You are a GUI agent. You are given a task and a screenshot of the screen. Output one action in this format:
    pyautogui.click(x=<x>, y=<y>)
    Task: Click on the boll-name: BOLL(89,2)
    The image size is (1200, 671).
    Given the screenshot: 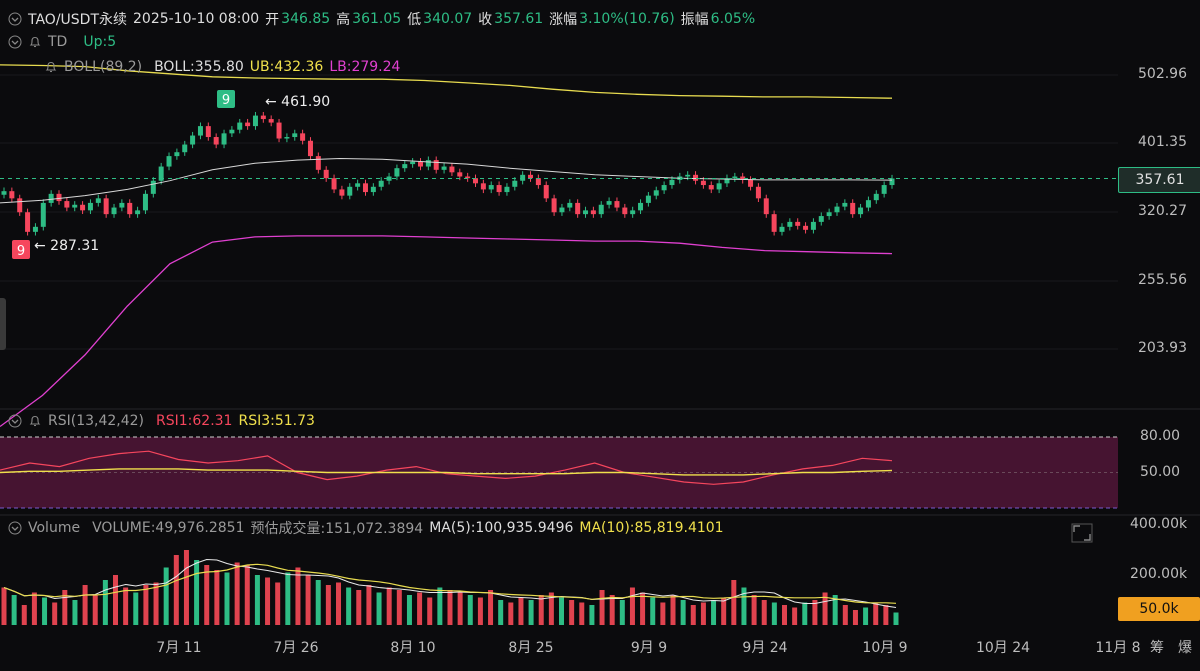 What is the action you would take?
    pyautogui.click(x=103, y=67)
    